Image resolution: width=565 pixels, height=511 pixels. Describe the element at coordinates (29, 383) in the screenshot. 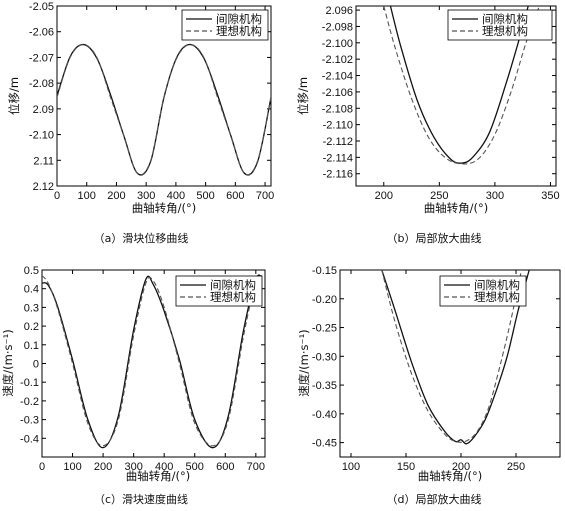

I see `y-tick-label: -0.1` at that location.